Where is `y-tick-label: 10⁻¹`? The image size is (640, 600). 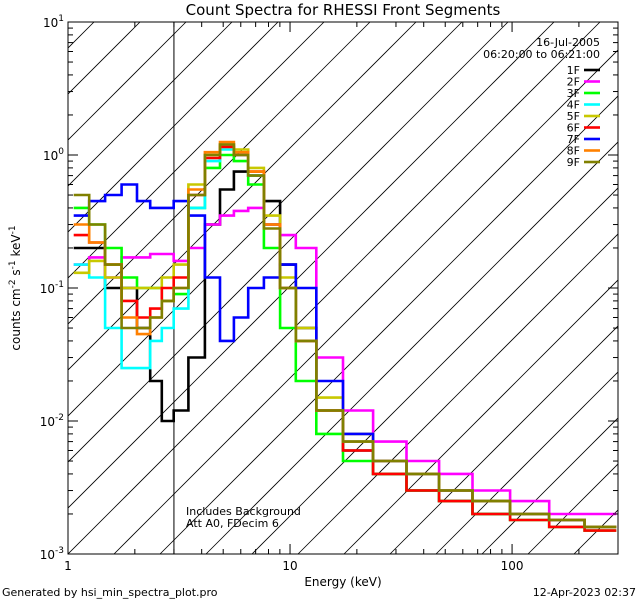 y-tick-label: 10⁻¹ is located at coordinates (52, 288).